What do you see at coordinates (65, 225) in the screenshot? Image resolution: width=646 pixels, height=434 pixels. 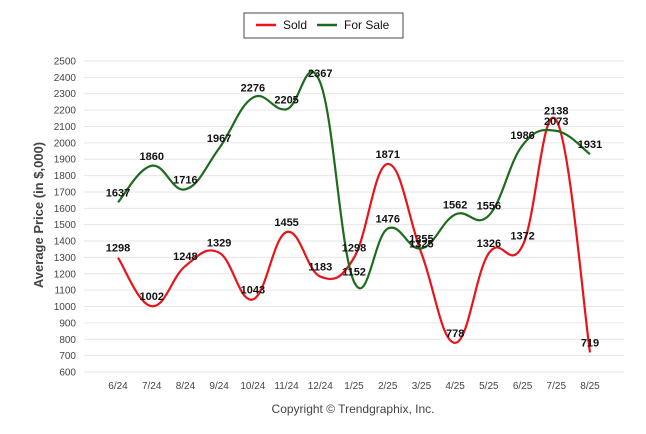 I see `y-tick-label: 1500` at bounding box center [65, 225].